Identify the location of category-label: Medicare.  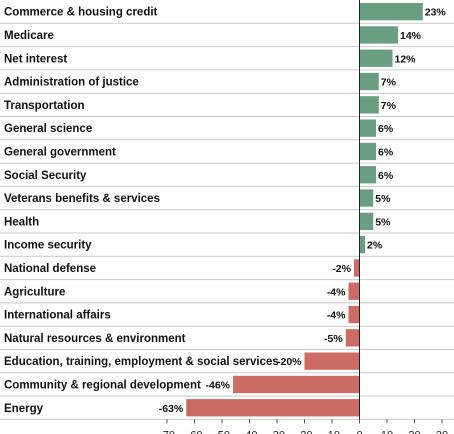
(29, 36).